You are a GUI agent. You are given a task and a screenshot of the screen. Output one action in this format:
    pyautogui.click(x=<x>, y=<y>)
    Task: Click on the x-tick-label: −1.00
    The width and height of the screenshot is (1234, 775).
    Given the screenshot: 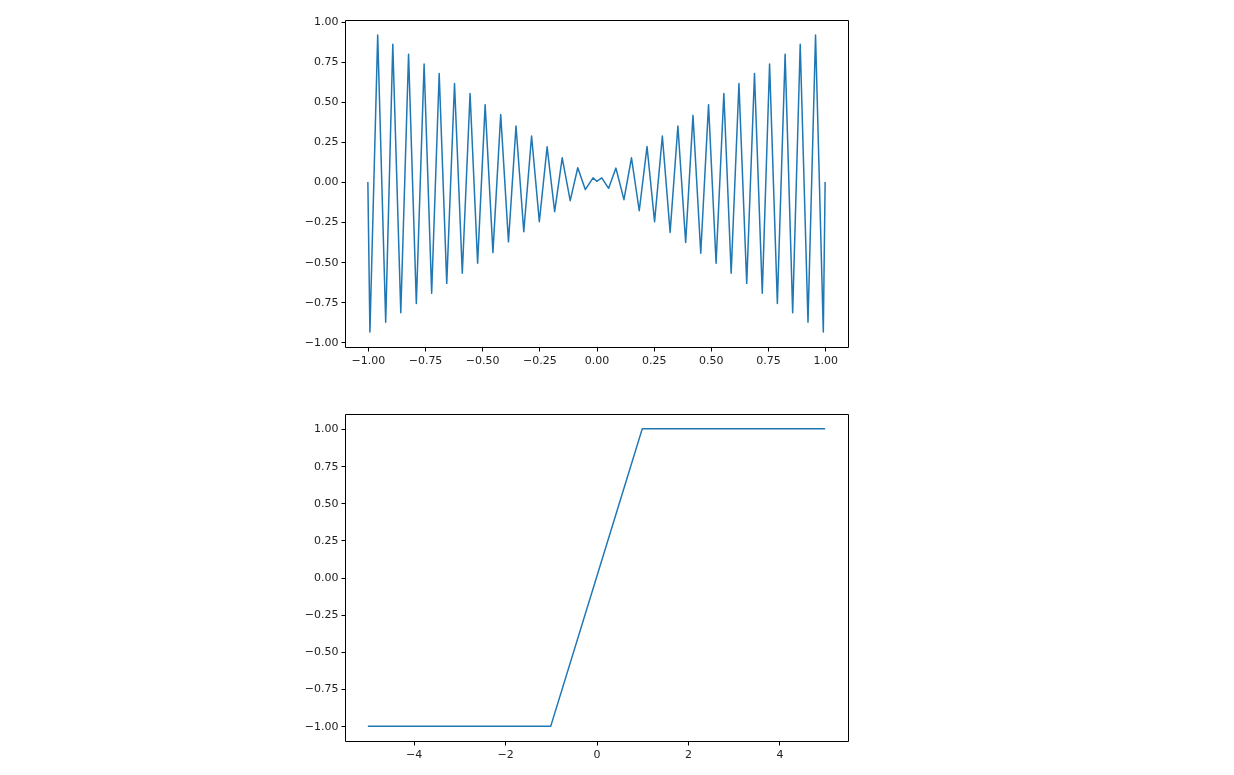 What is the action you would take?
    pyautogui.click(x=368, y=360)
    